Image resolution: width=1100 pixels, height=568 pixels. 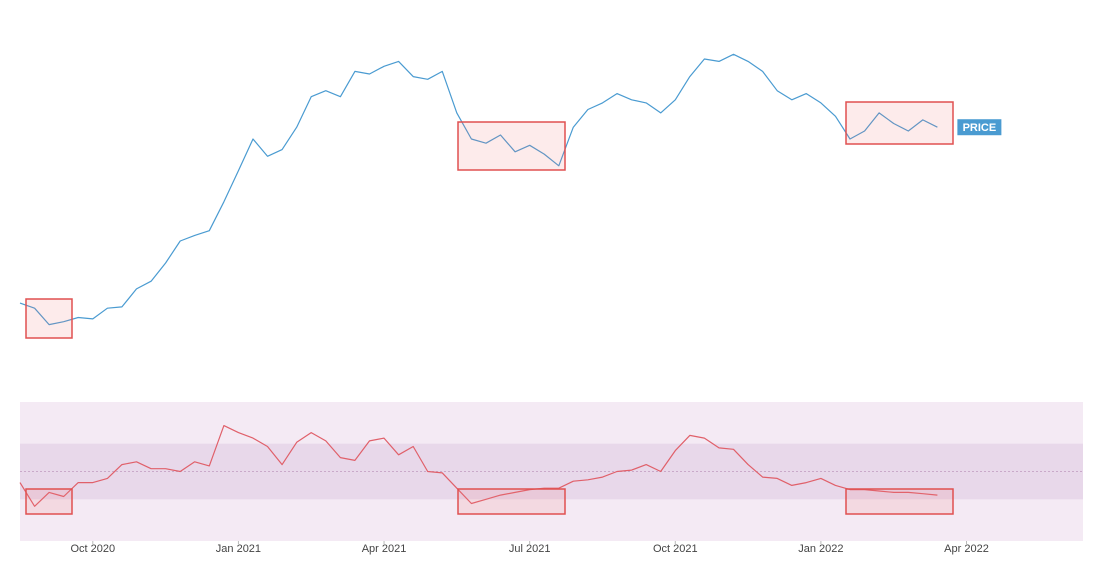 I want to click on x-tick-label: Jan 2022, so click(x=820, y=549).